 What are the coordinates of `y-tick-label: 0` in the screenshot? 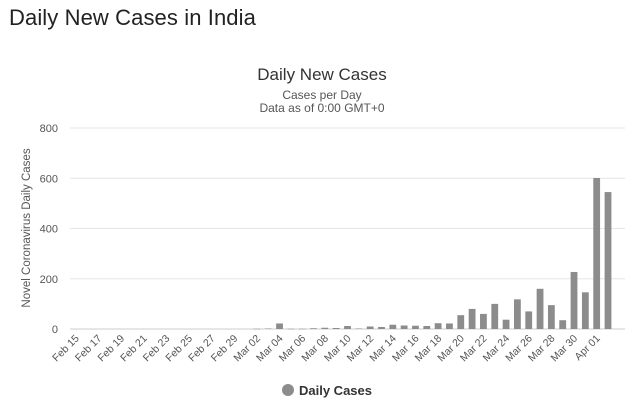 It's located at (55, 330).